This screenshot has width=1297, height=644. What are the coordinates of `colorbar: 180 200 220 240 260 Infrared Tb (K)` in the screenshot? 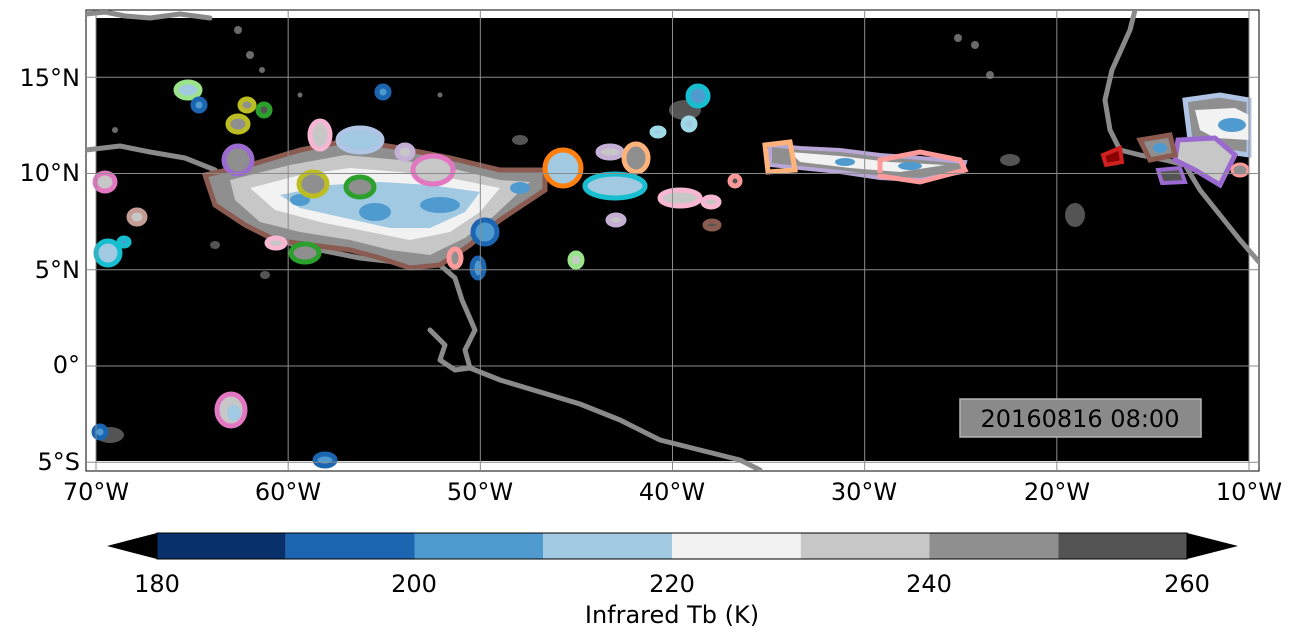 It's located at (672, 580).